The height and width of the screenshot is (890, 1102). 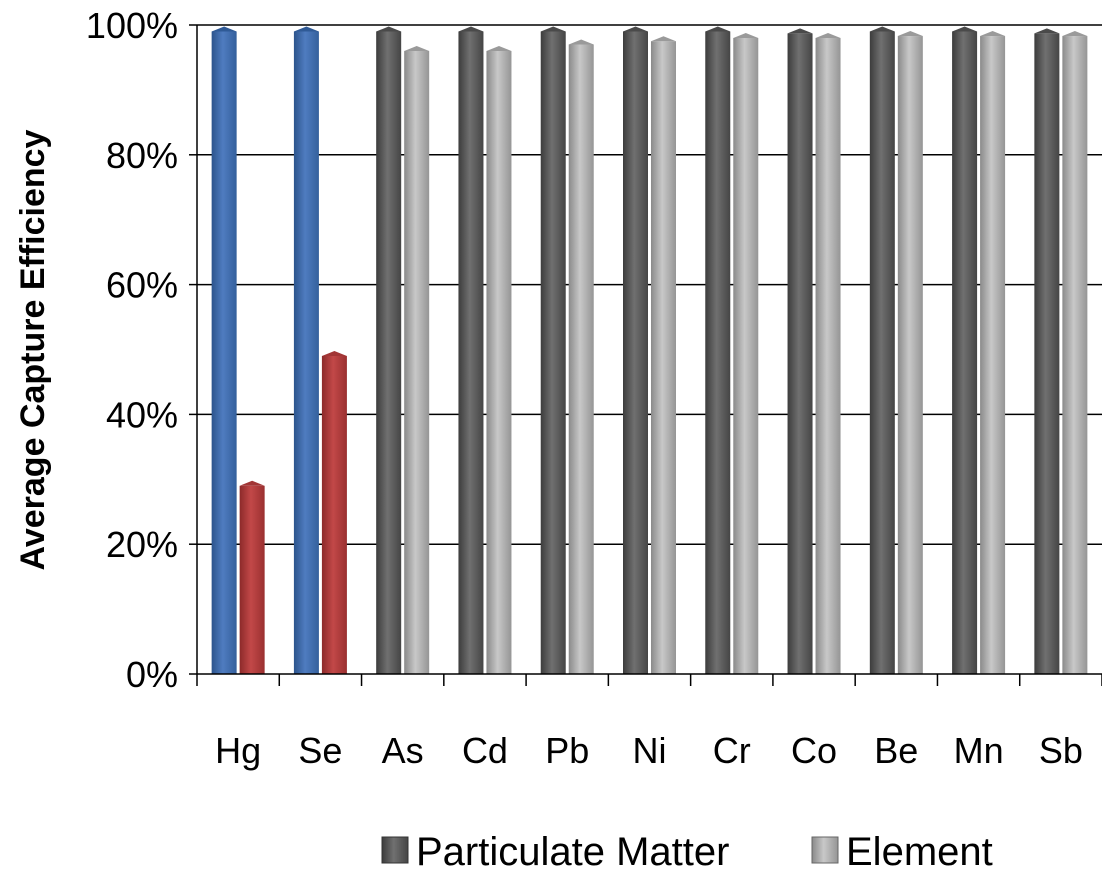 I want to click on bar-particulate-matter-as, so click(x=389, y=353).